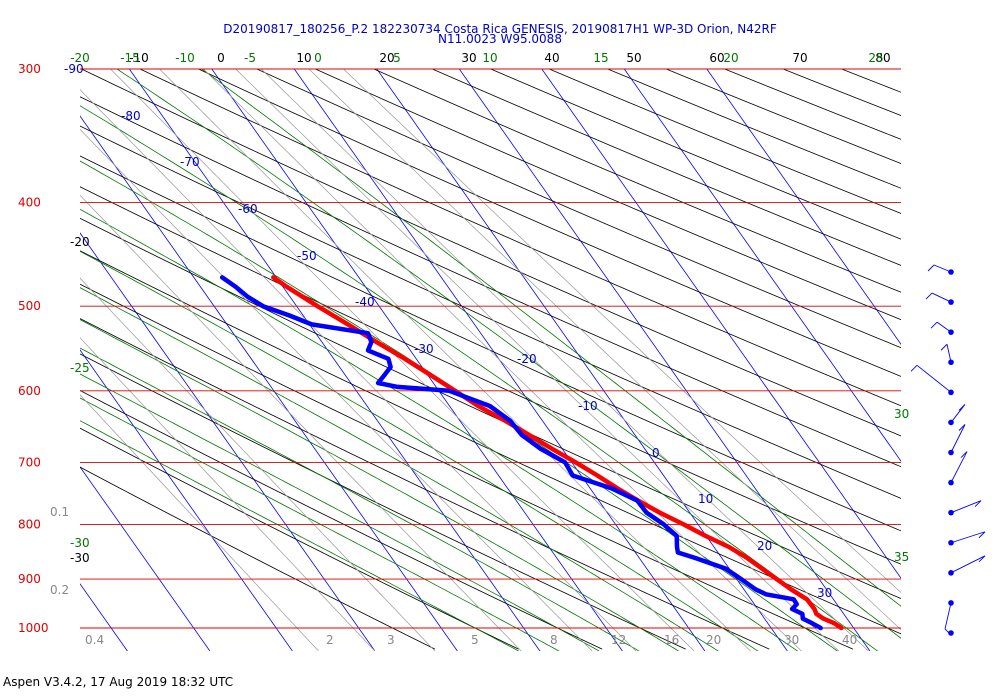  I want to click on isotherm-label: 10, so click(705, 499).